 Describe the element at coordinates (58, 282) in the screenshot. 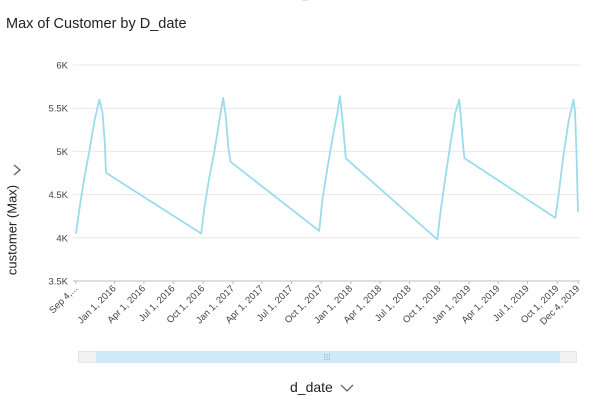

I see `y-tick-label: 3.5K` at that location.